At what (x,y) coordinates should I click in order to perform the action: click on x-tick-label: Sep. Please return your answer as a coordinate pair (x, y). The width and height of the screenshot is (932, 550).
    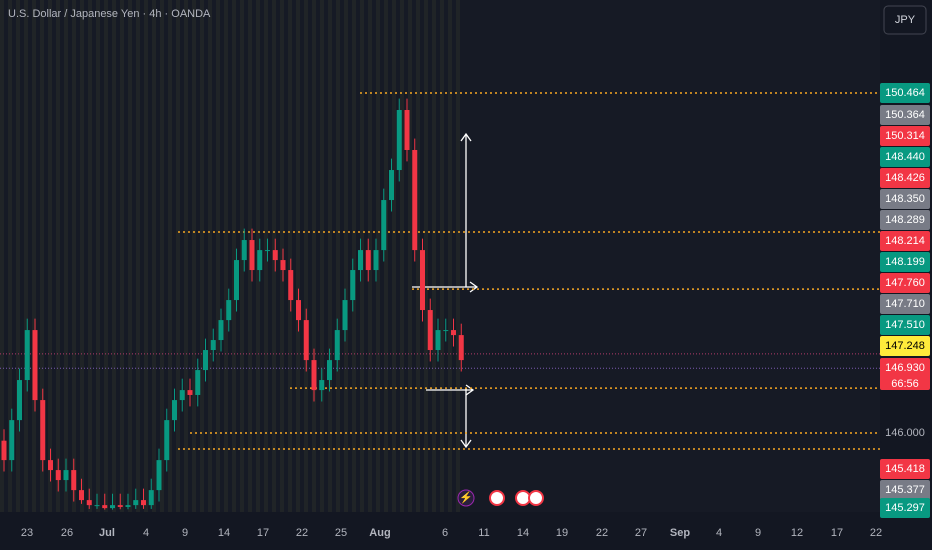
    Looking at the image, I should click on (680, 533).